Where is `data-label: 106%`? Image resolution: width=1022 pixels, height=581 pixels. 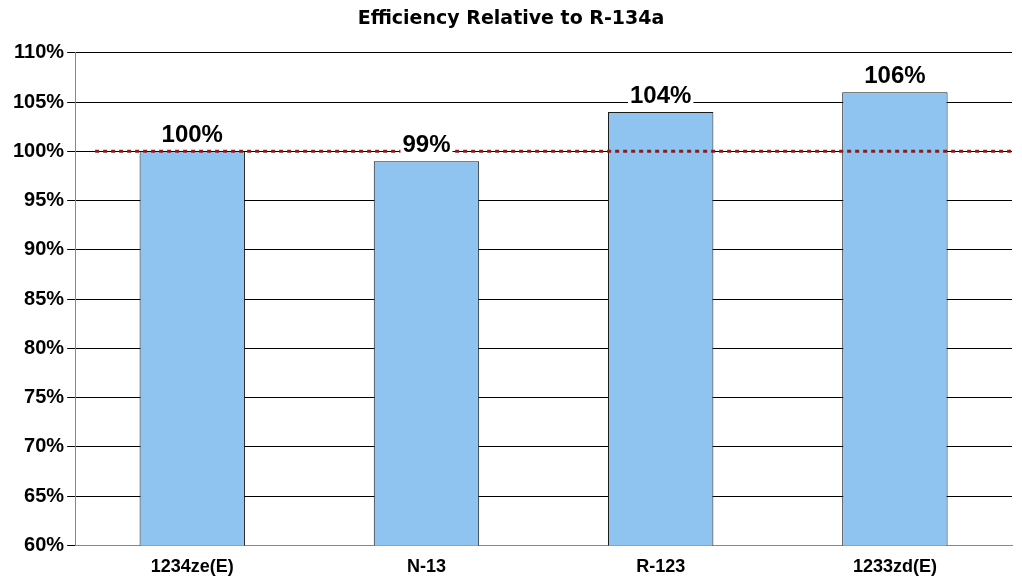 data-label: 106% is located at coordinates (895, 74).